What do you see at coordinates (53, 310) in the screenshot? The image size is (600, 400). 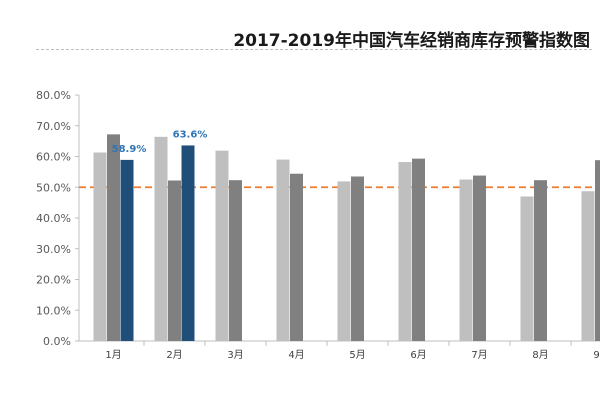 I see `y-tick-label: 10.0%` at bounding box center [53, 310].